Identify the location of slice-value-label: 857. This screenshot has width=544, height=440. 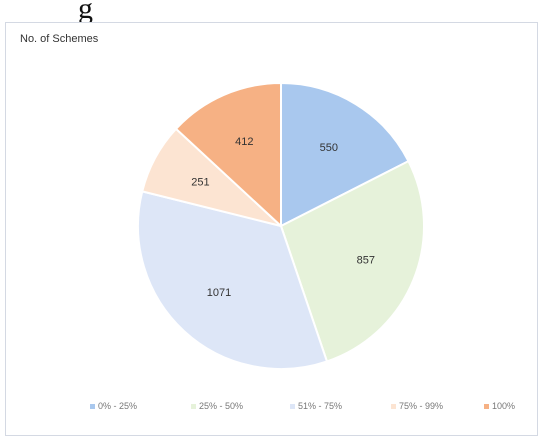
(366, 260).